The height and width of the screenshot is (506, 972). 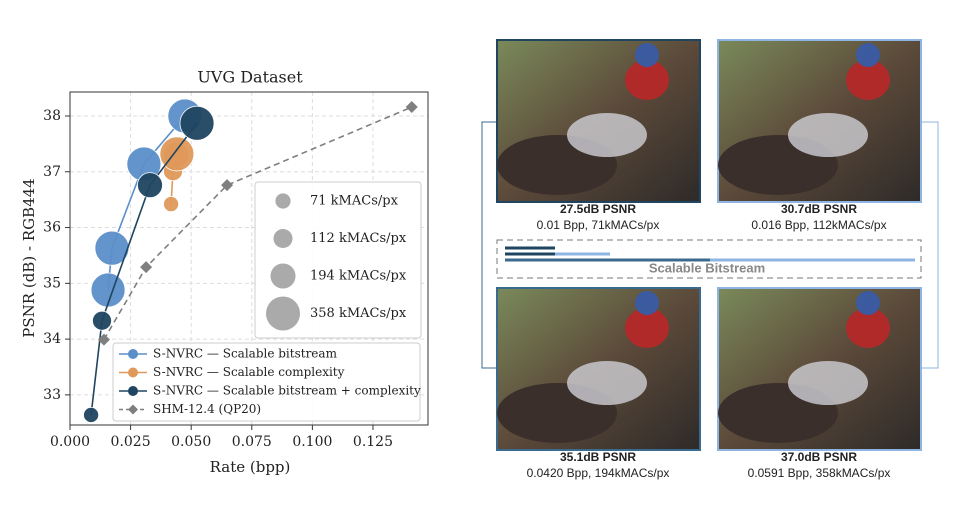 I want to click on legend-label: S-NVRC — Scalable bitstream + complexity, so click(x=287, y=391).